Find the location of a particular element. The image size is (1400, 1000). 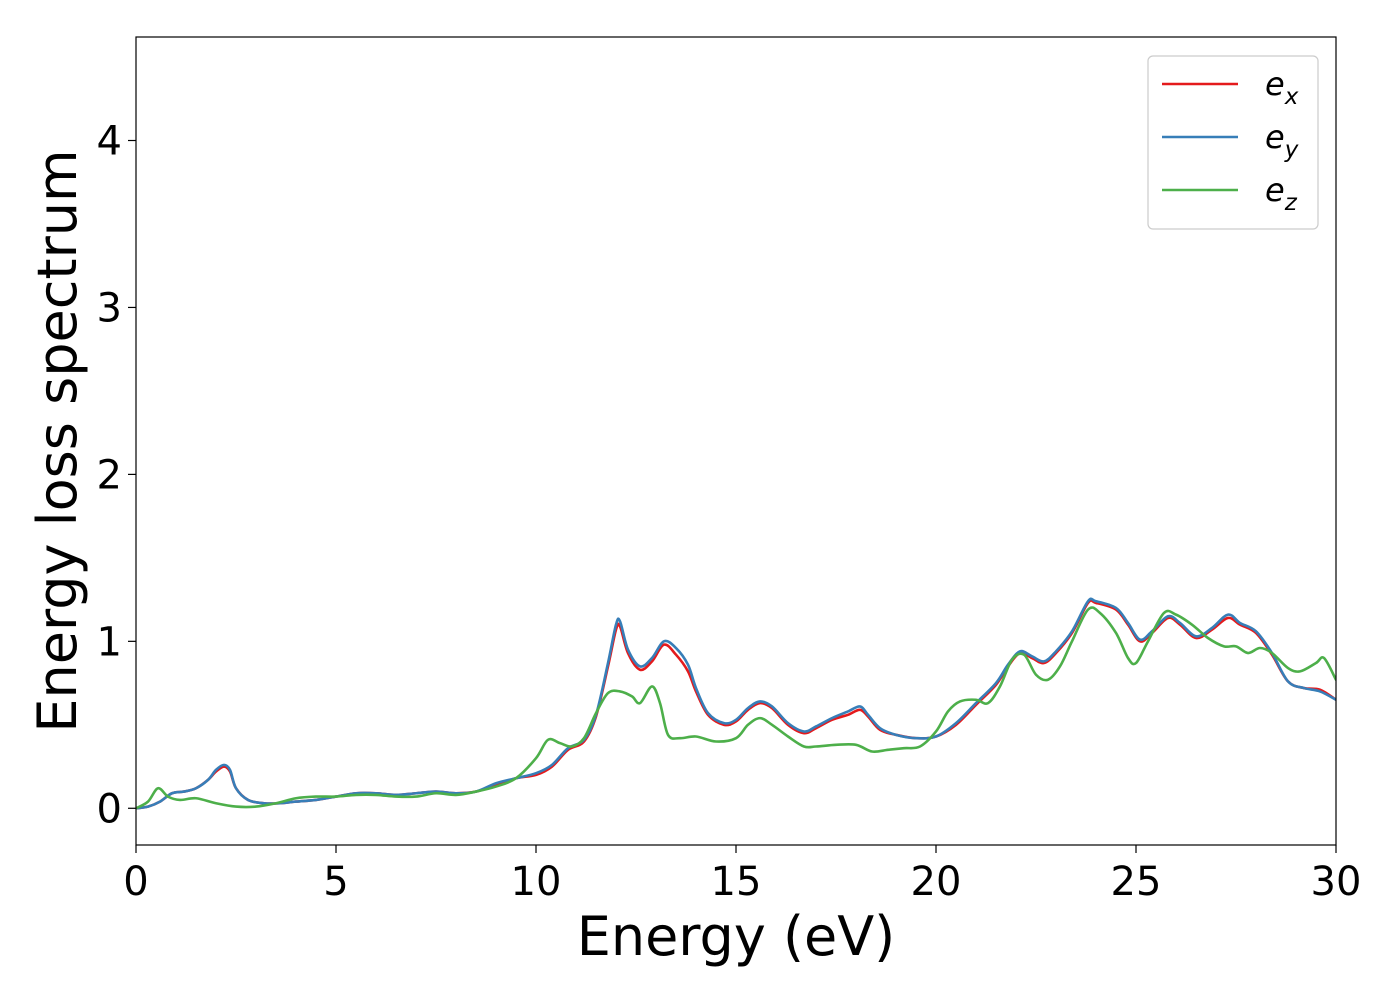

x-tick-label: 30 is located at coordinates (1336, 882).